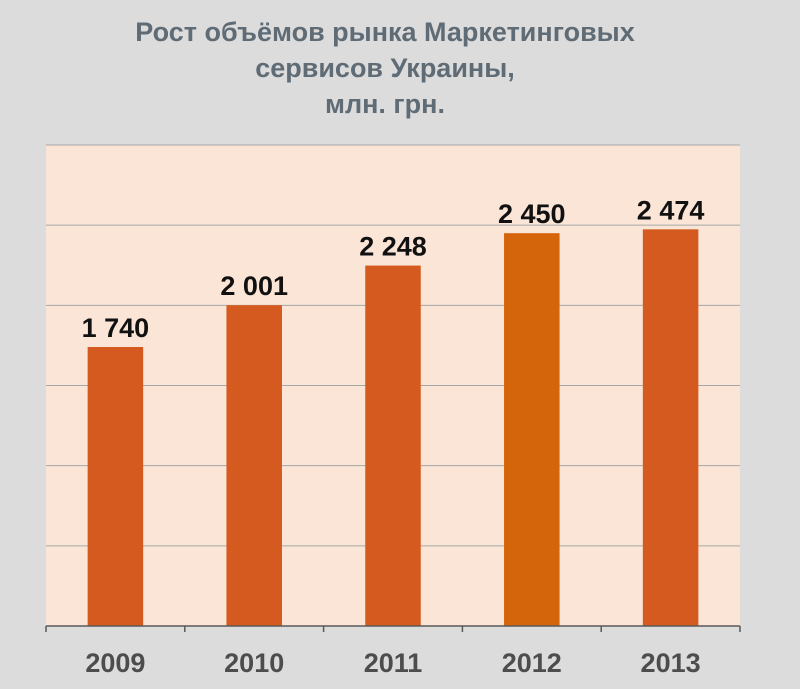 This screenshot has width=800, height=689. Describe the element at coordinates (532, 663) in the screenshot. I see `x-tick-label: 2012` at that location.